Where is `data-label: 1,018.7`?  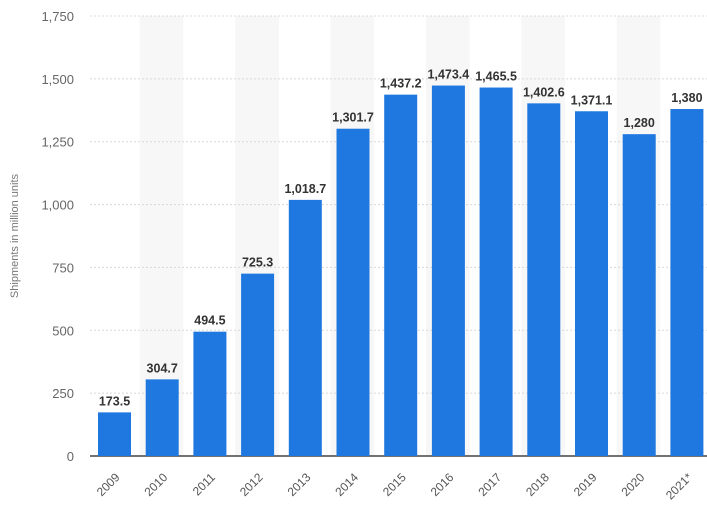 data-label: 1,018.7 is located at coordinates (305, 189).